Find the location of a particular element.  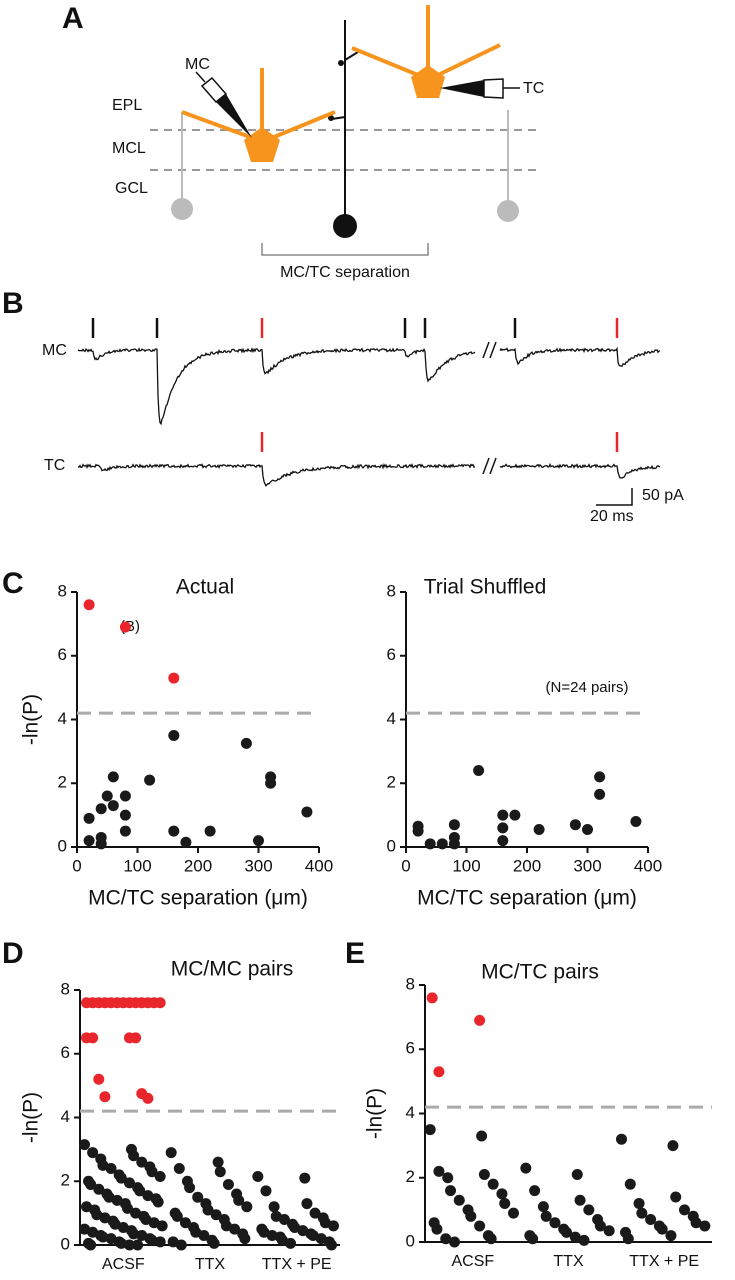

scale-label: 20 ms is located at coordinates (612, 516).